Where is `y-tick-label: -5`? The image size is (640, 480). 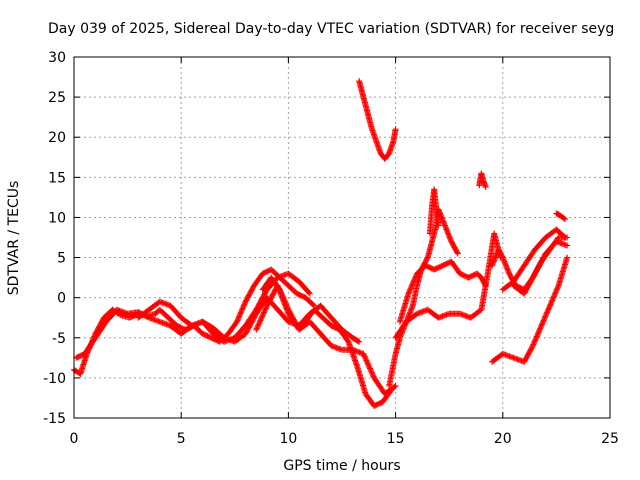
y-tick-label: -5 is located at coordinates (59, 339).